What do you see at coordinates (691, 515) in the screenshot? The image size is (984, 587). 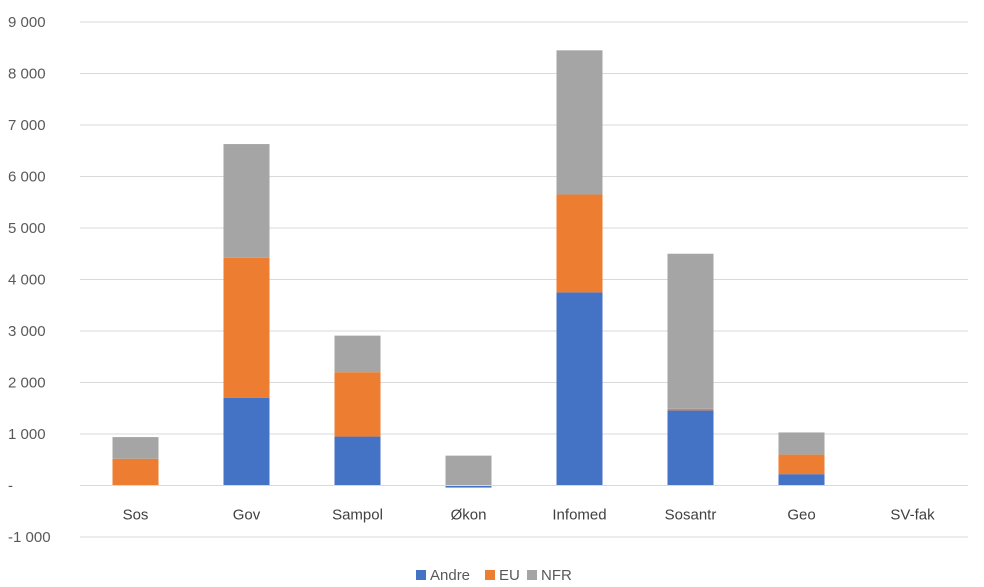 I see `x-category-label: Sosantr` at bounding box center [691, 515].